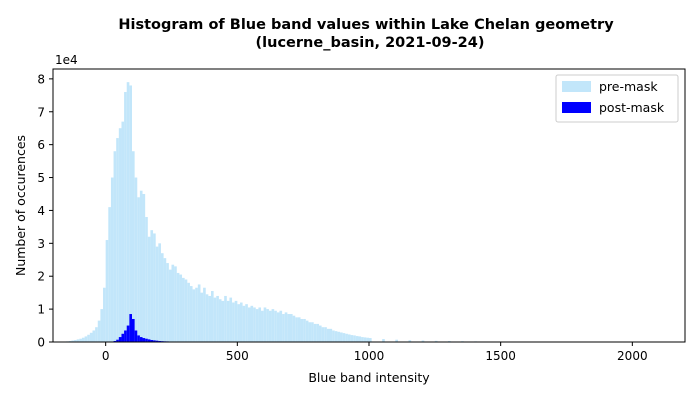 Image resolution: width=700 pixels, height=404 pixels. I want to click on y-axis-multiplier: 1e4, so click(66, 60).